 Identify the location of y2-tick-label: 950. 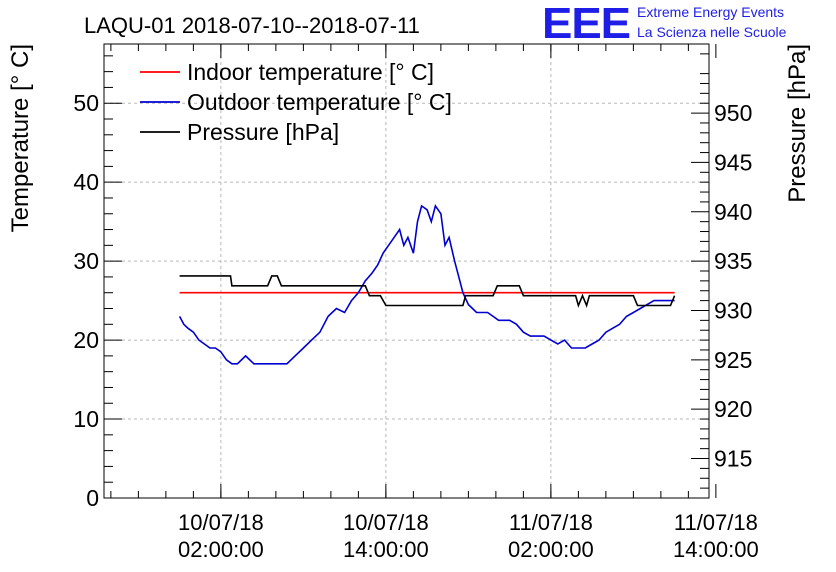
(733, 113).